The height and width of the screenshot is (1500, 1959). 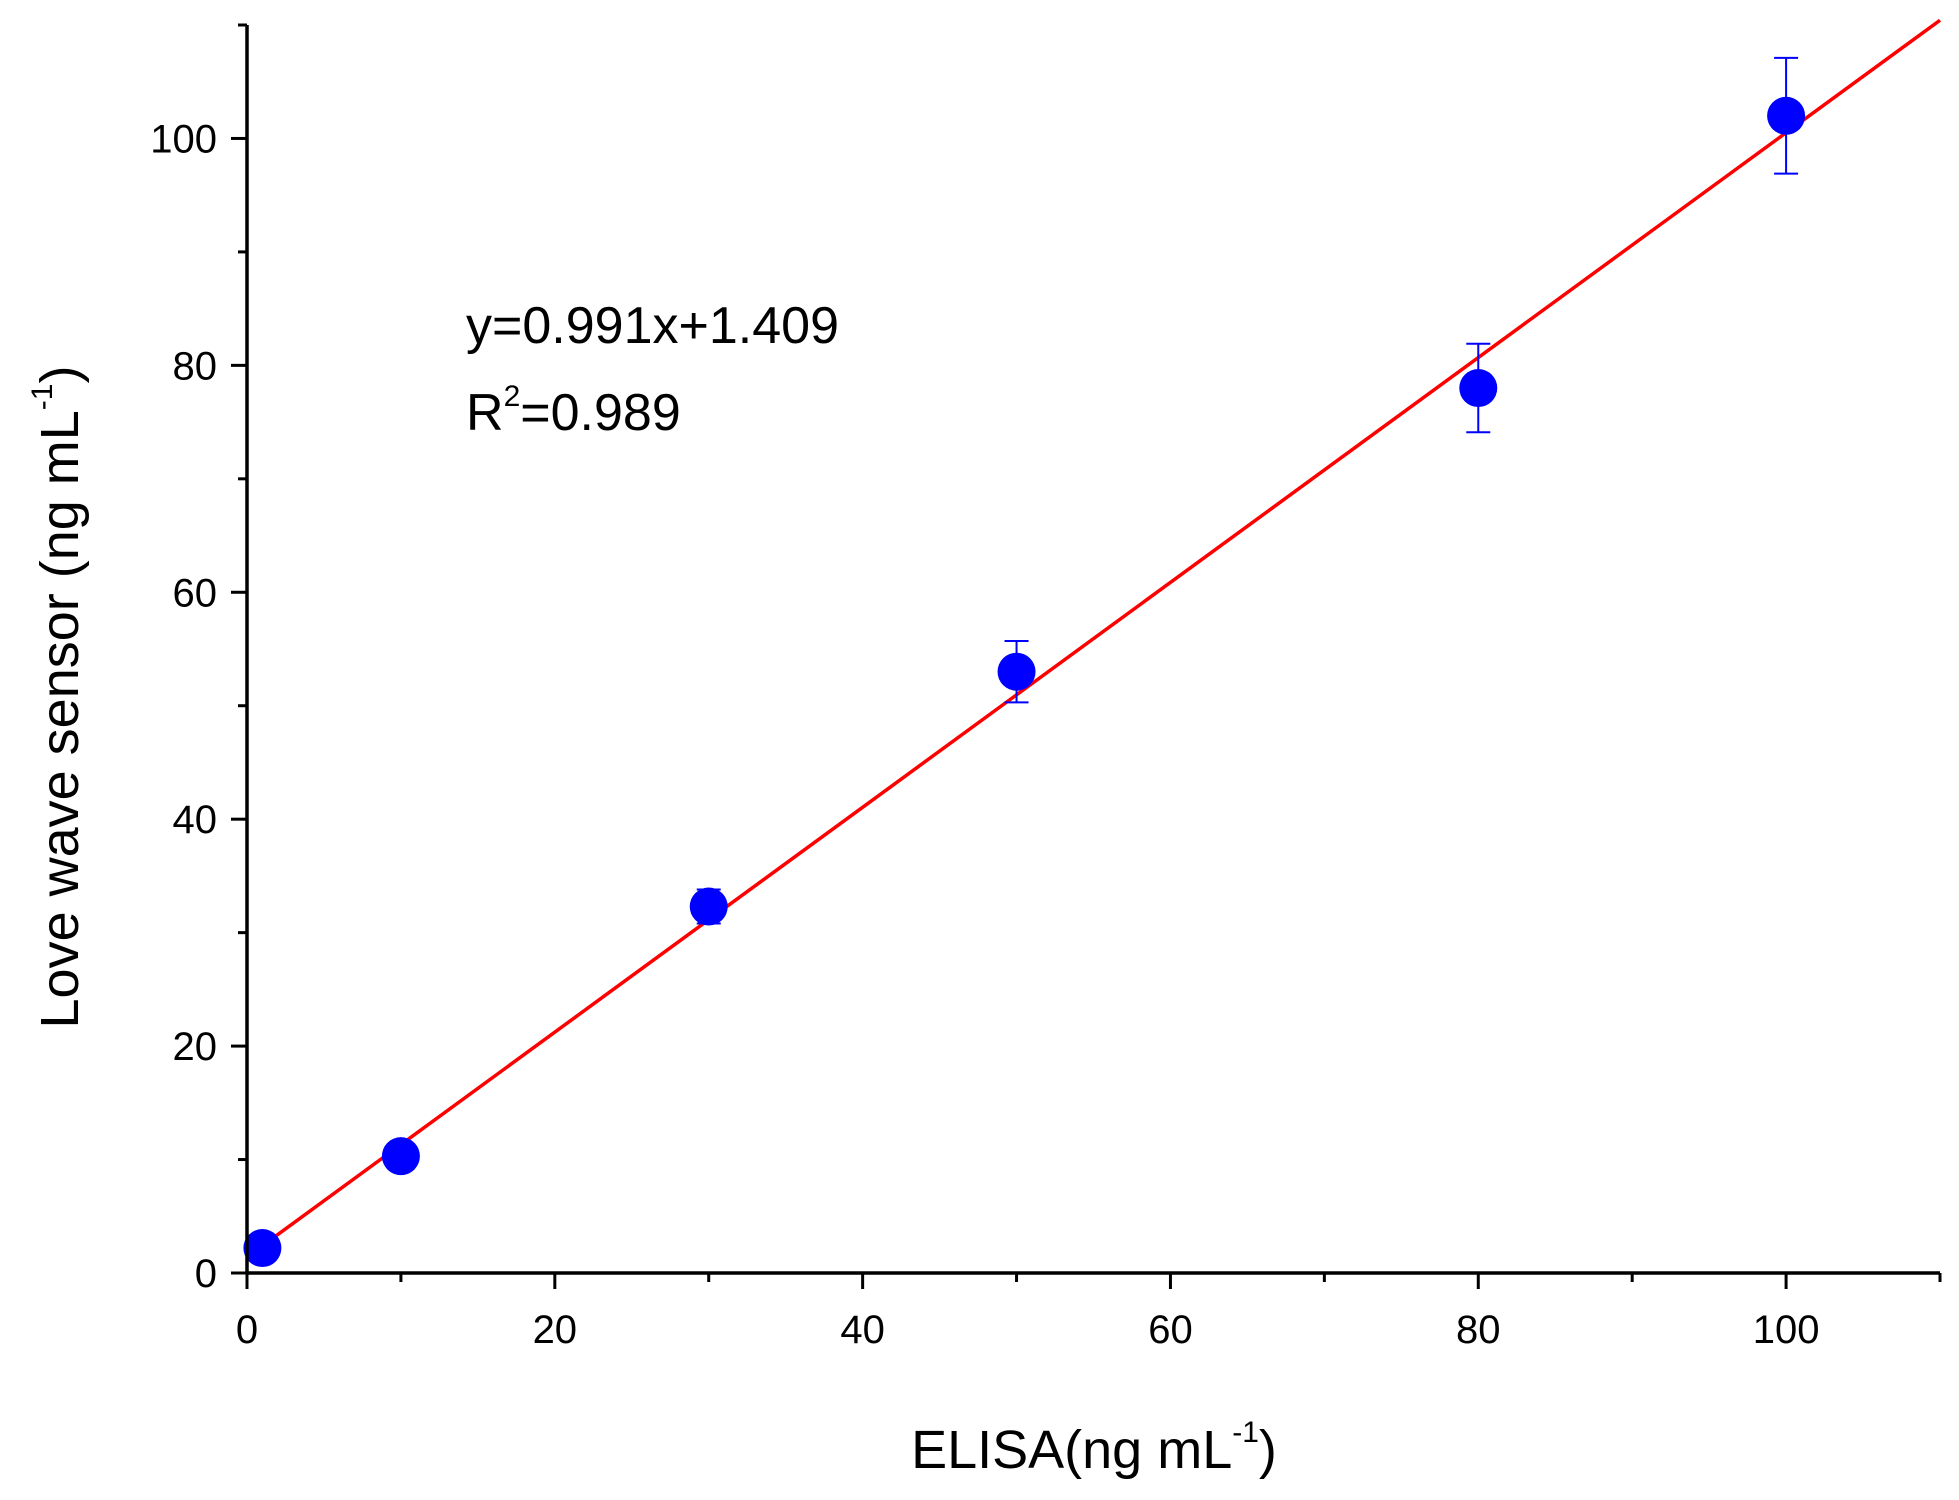 What do you see at coordinates (183, 139) in the screenshot?
I see `y-tick-label: 100` at bounding box center [183, 139].